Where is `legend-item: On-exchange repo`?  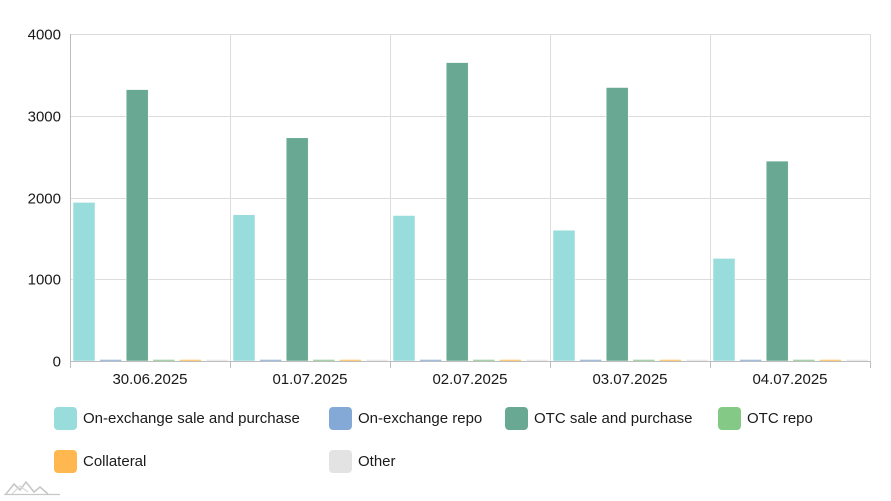 legend-item: On-exchange repo is located at coordinates (405, 418).